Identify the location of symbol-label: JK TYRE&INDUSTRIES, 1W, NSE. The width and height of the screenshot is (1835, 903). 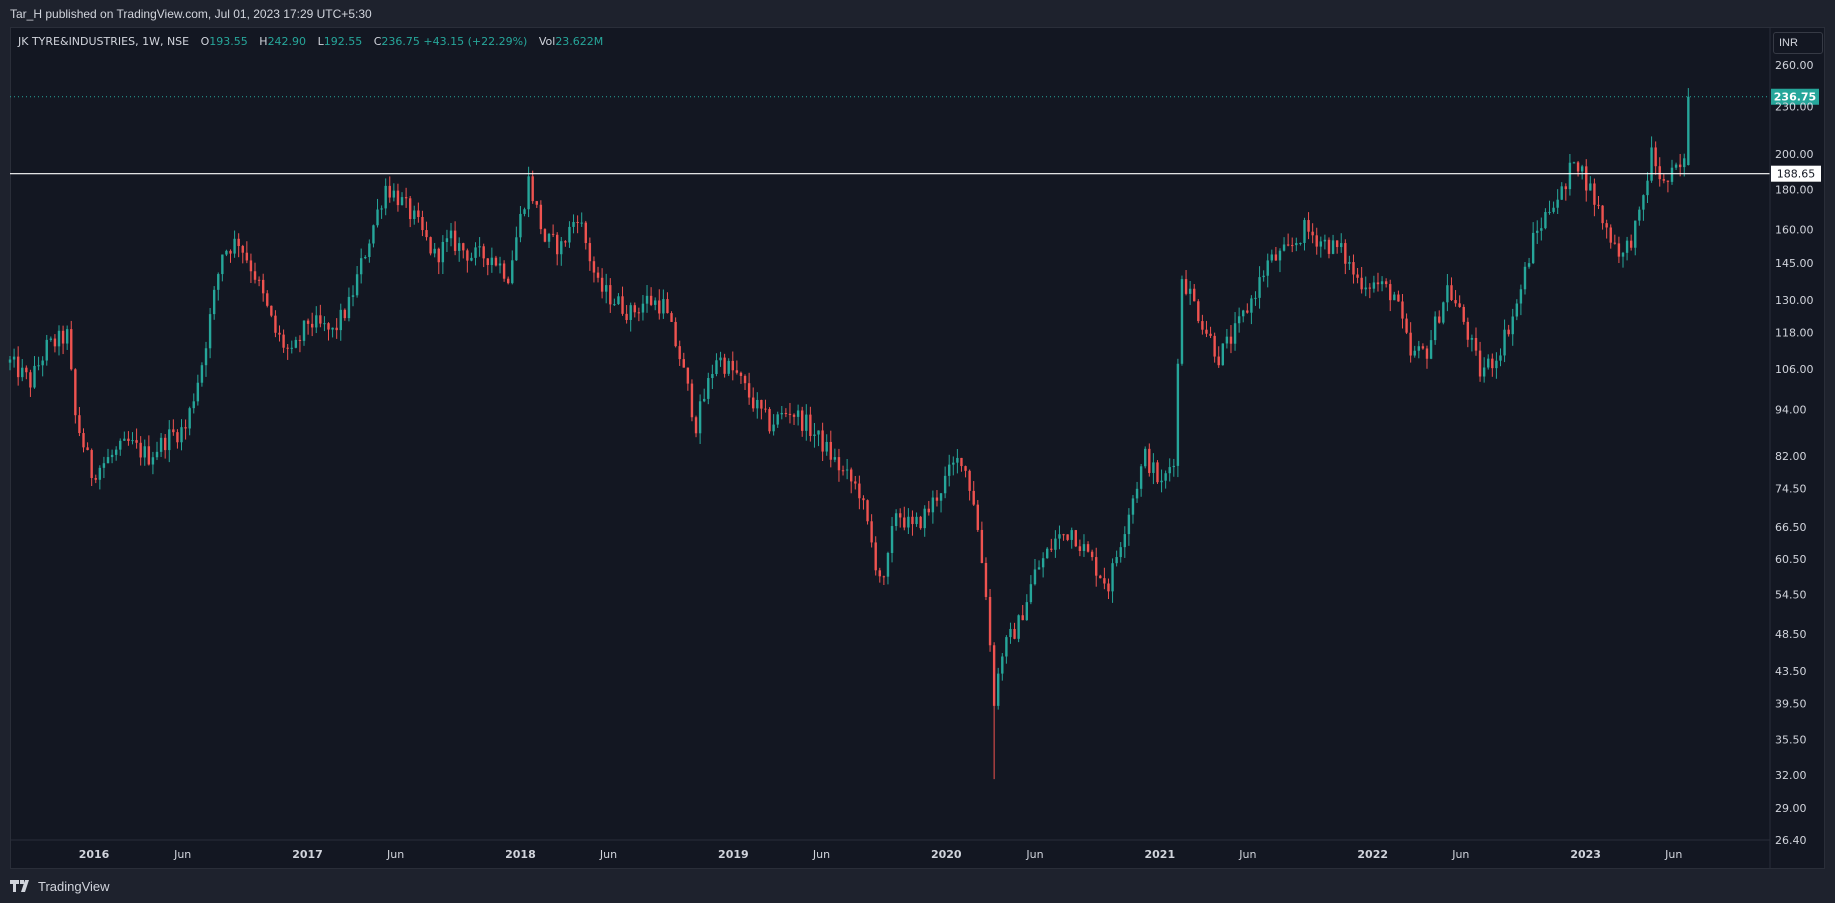
(104, 41).